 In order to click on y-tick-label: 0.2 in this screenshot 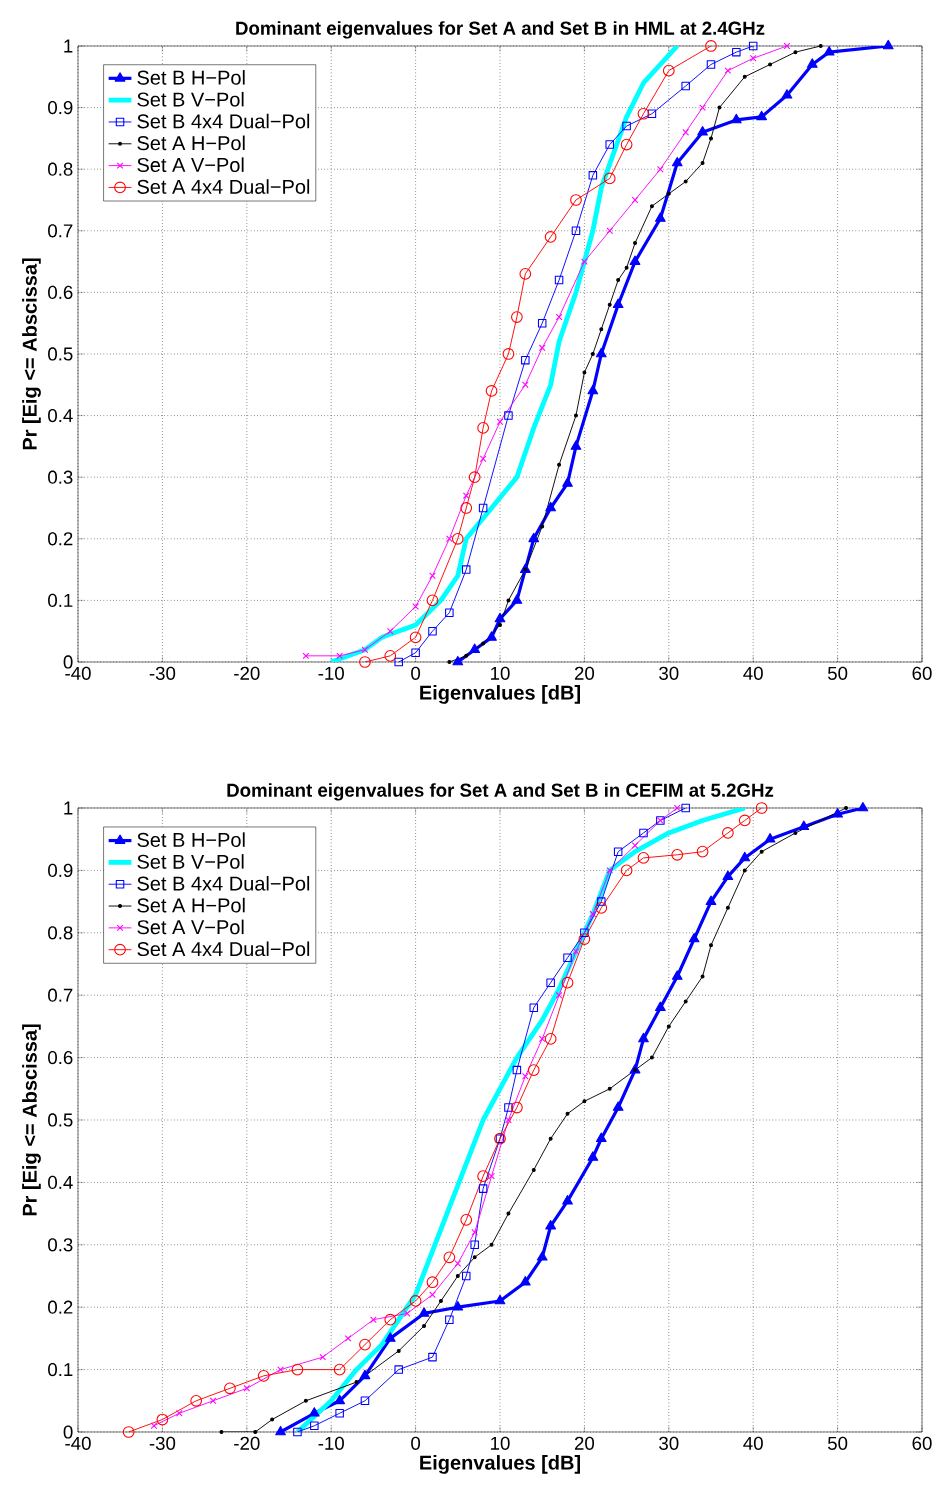, I will do `click(60, 1307)`.